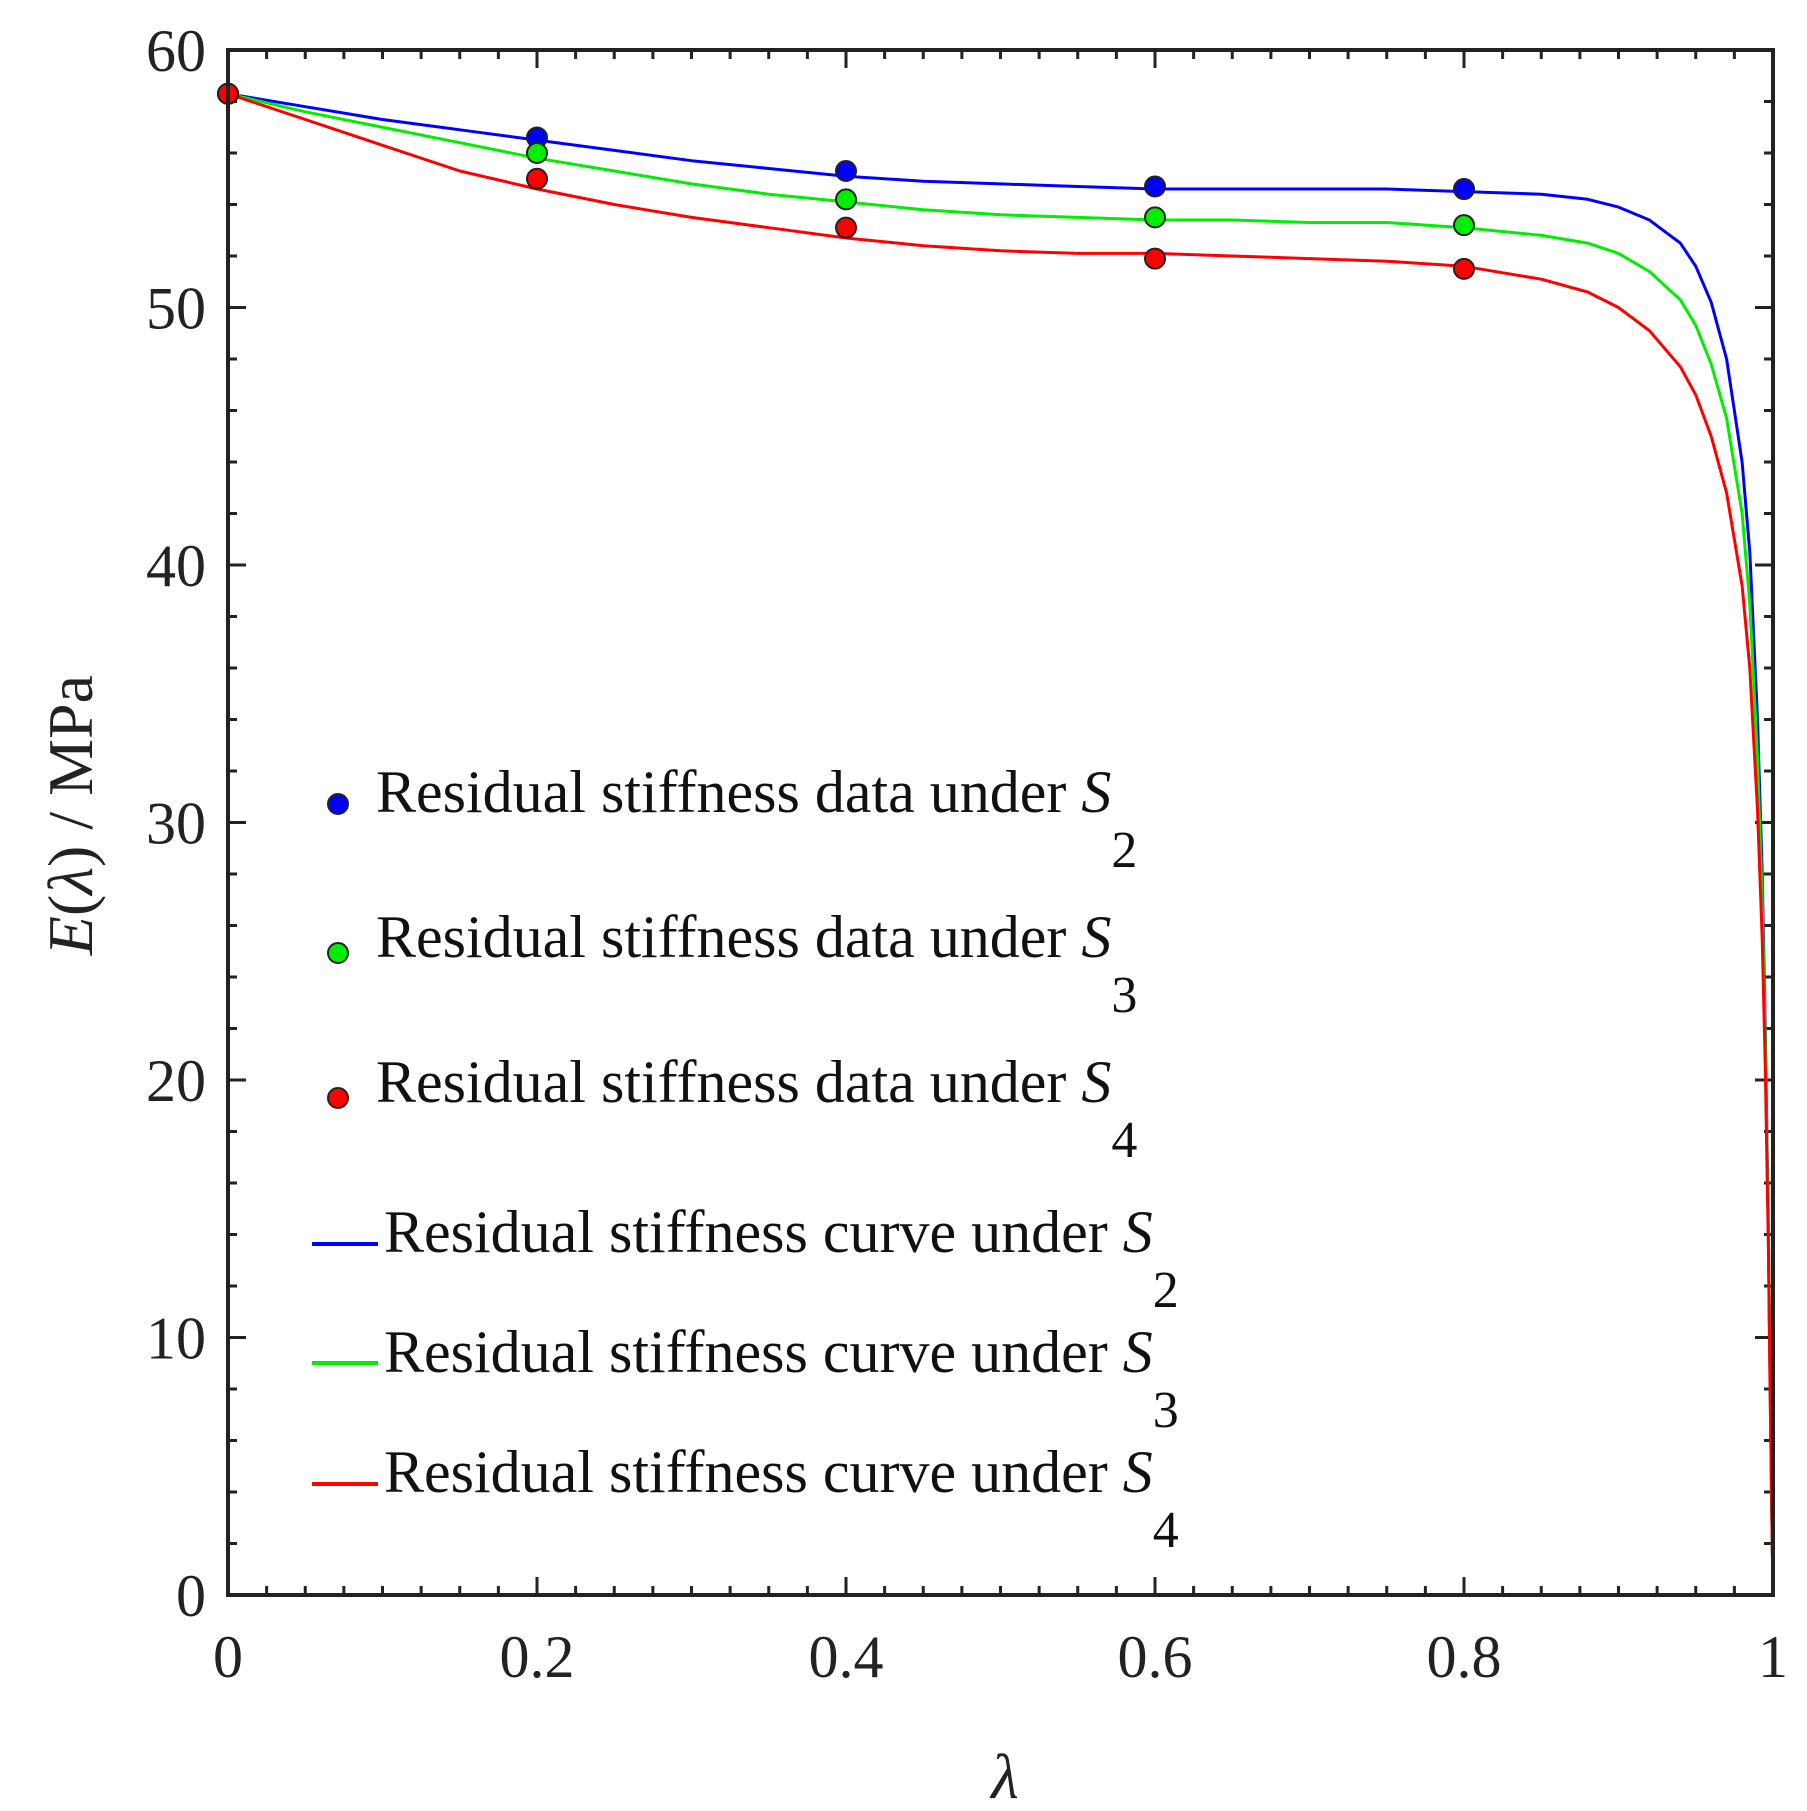 This screenshot has height=1811, width=1807. I want to click on legend-entry-s3-data: Residual stiffness data under S3, so click(756, 964).